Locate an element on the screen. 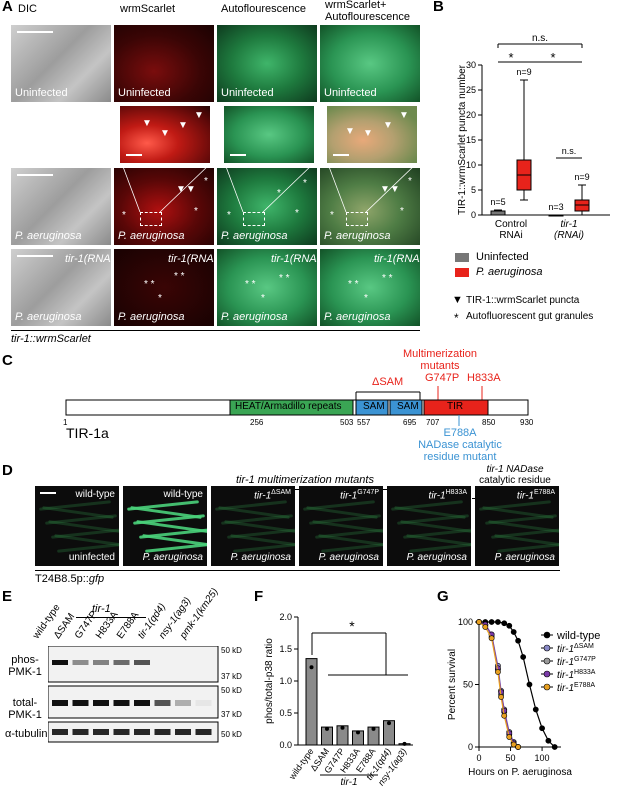  worm-tile: tir-1G747P P. aeruginosa is located at coordinates (341, 526).